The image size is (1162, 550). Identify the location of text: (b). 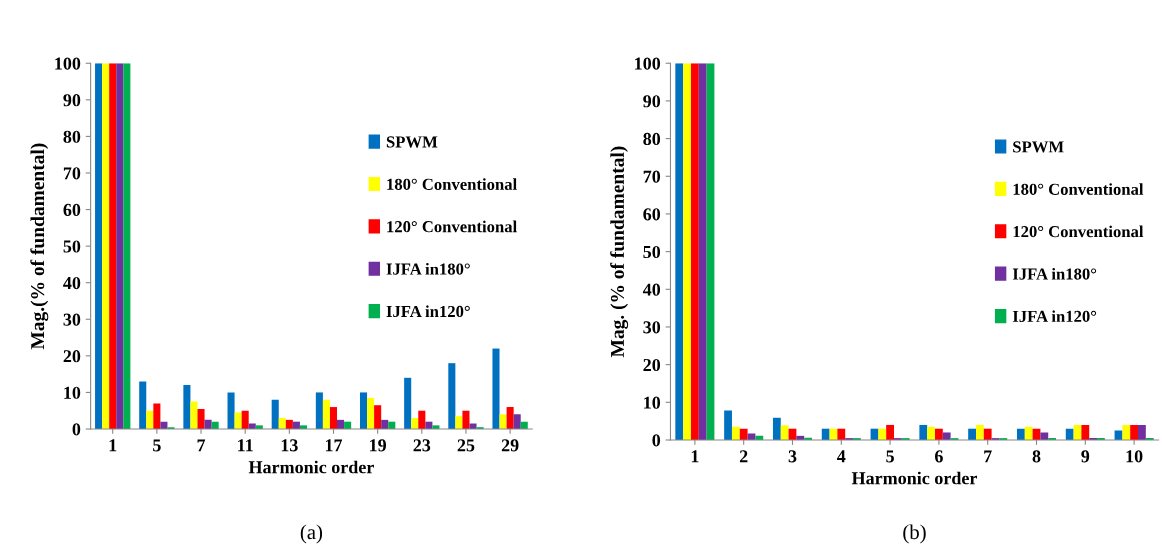
(914, 534).